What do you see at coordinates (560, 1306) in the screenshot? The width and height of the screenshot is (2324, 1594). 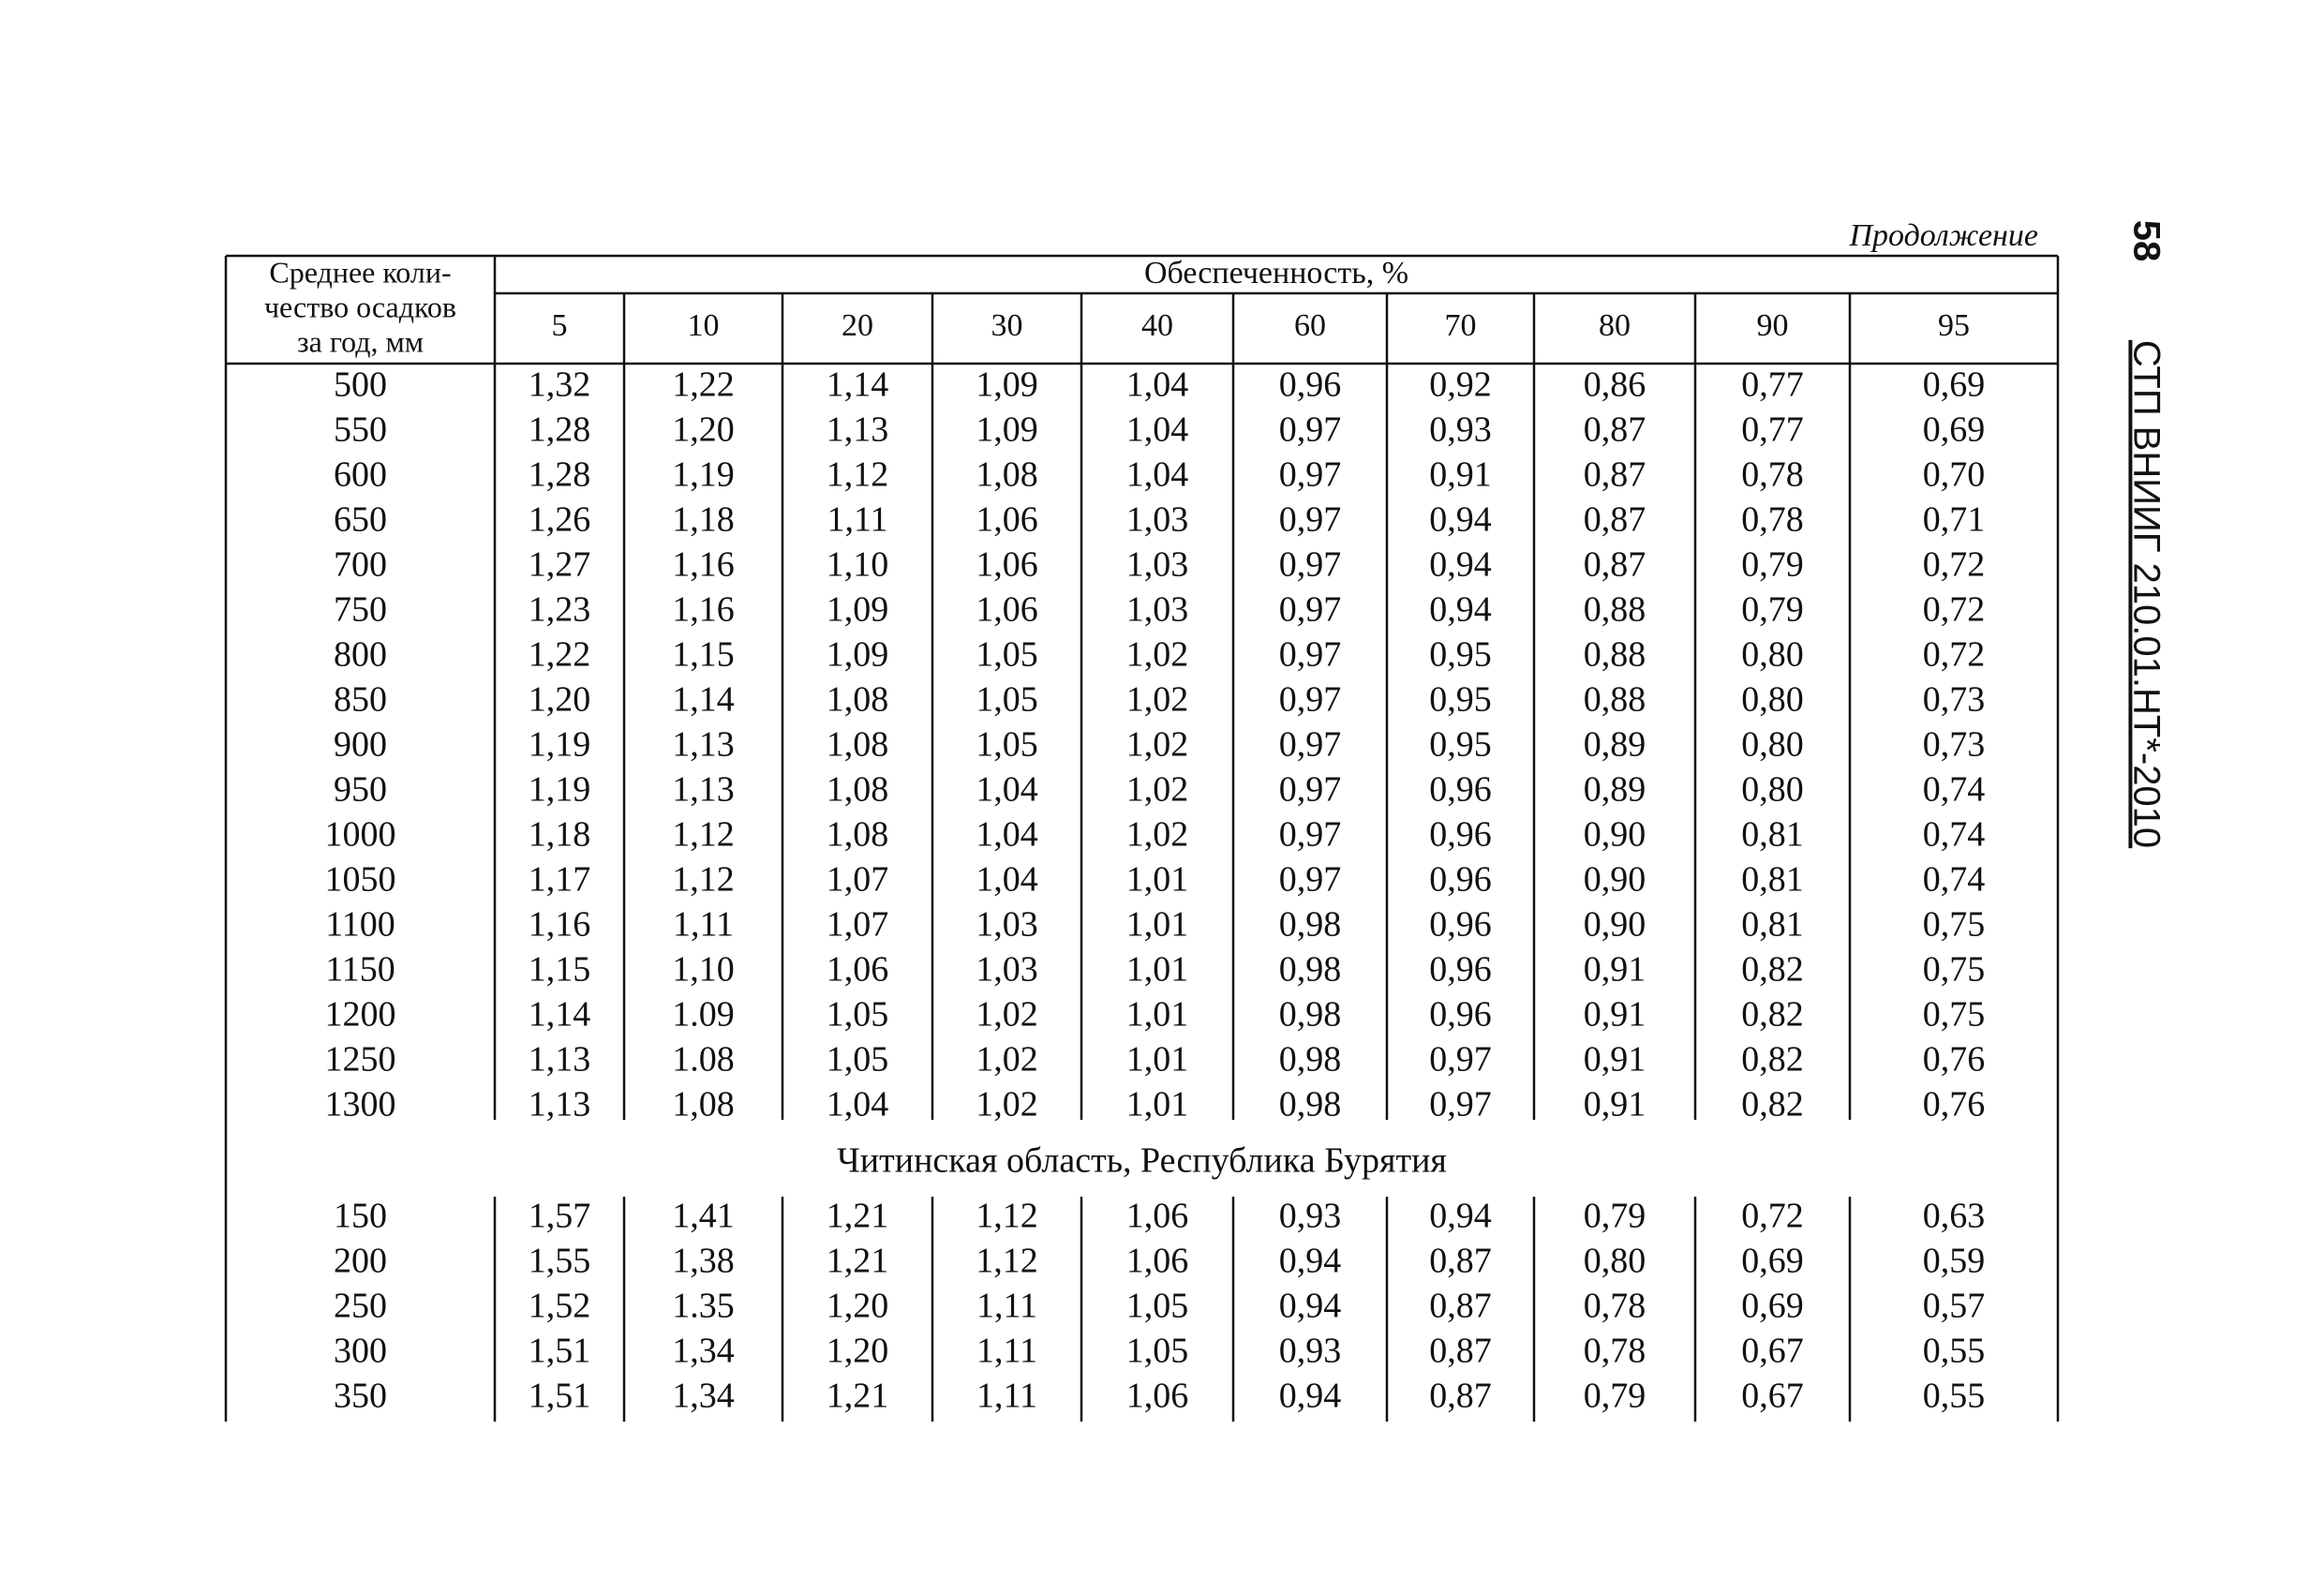 I see `cell: 1,52` at bounding box center [560, 1306].